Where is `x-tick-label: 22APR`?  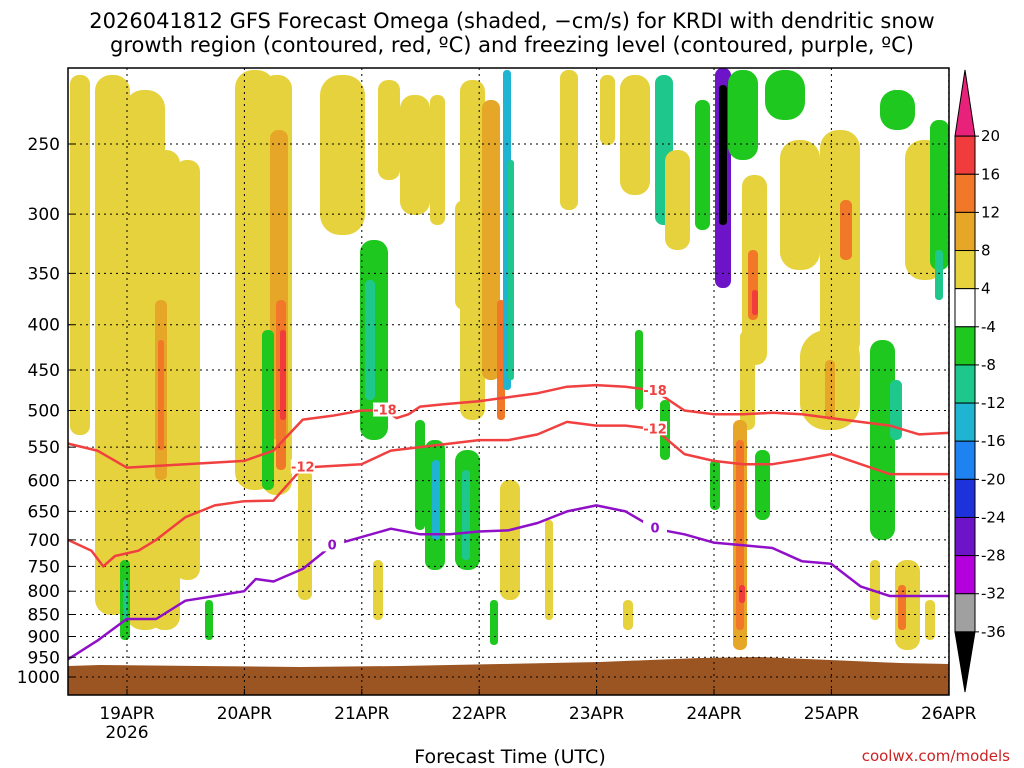 x-tick-label: 22APR is located at coordinates (480, 714).